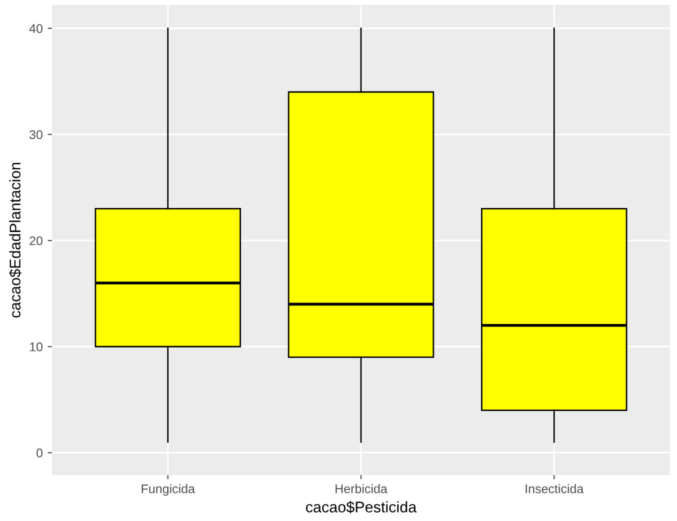 The width and height of the screenshot is (677, 521). Describe the element at coordinates (36, 347) in the screenshot. I see `y-tick-label: 10` at that location.